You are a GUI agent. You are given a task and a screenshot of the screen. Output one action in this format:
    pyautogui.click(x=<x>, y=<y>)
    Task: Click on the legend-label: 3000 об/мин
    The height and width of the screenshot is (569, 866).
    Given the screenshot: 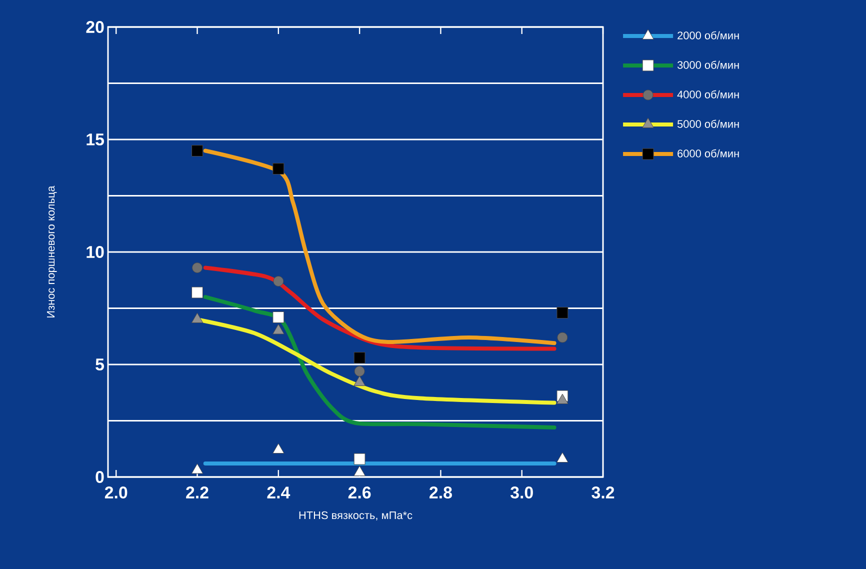 What is the action you would take?
    pyautogui.click(x=708, y=64)
    